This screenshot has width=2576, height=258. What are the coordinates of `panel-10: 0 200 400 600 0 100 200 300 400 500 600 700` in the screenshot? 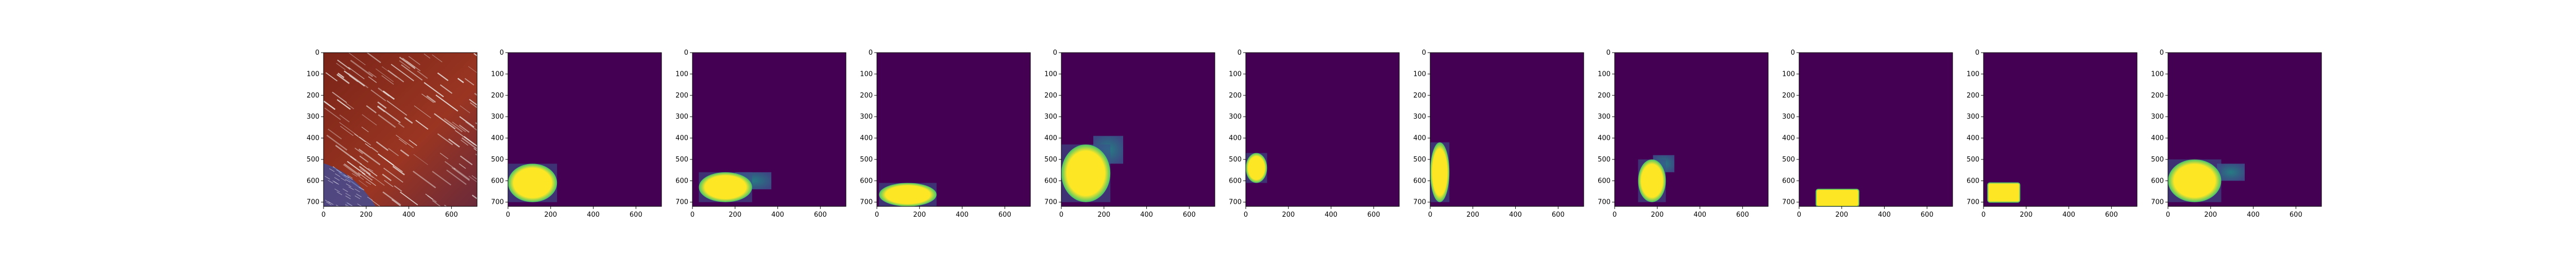 It's located at (2052, 134).